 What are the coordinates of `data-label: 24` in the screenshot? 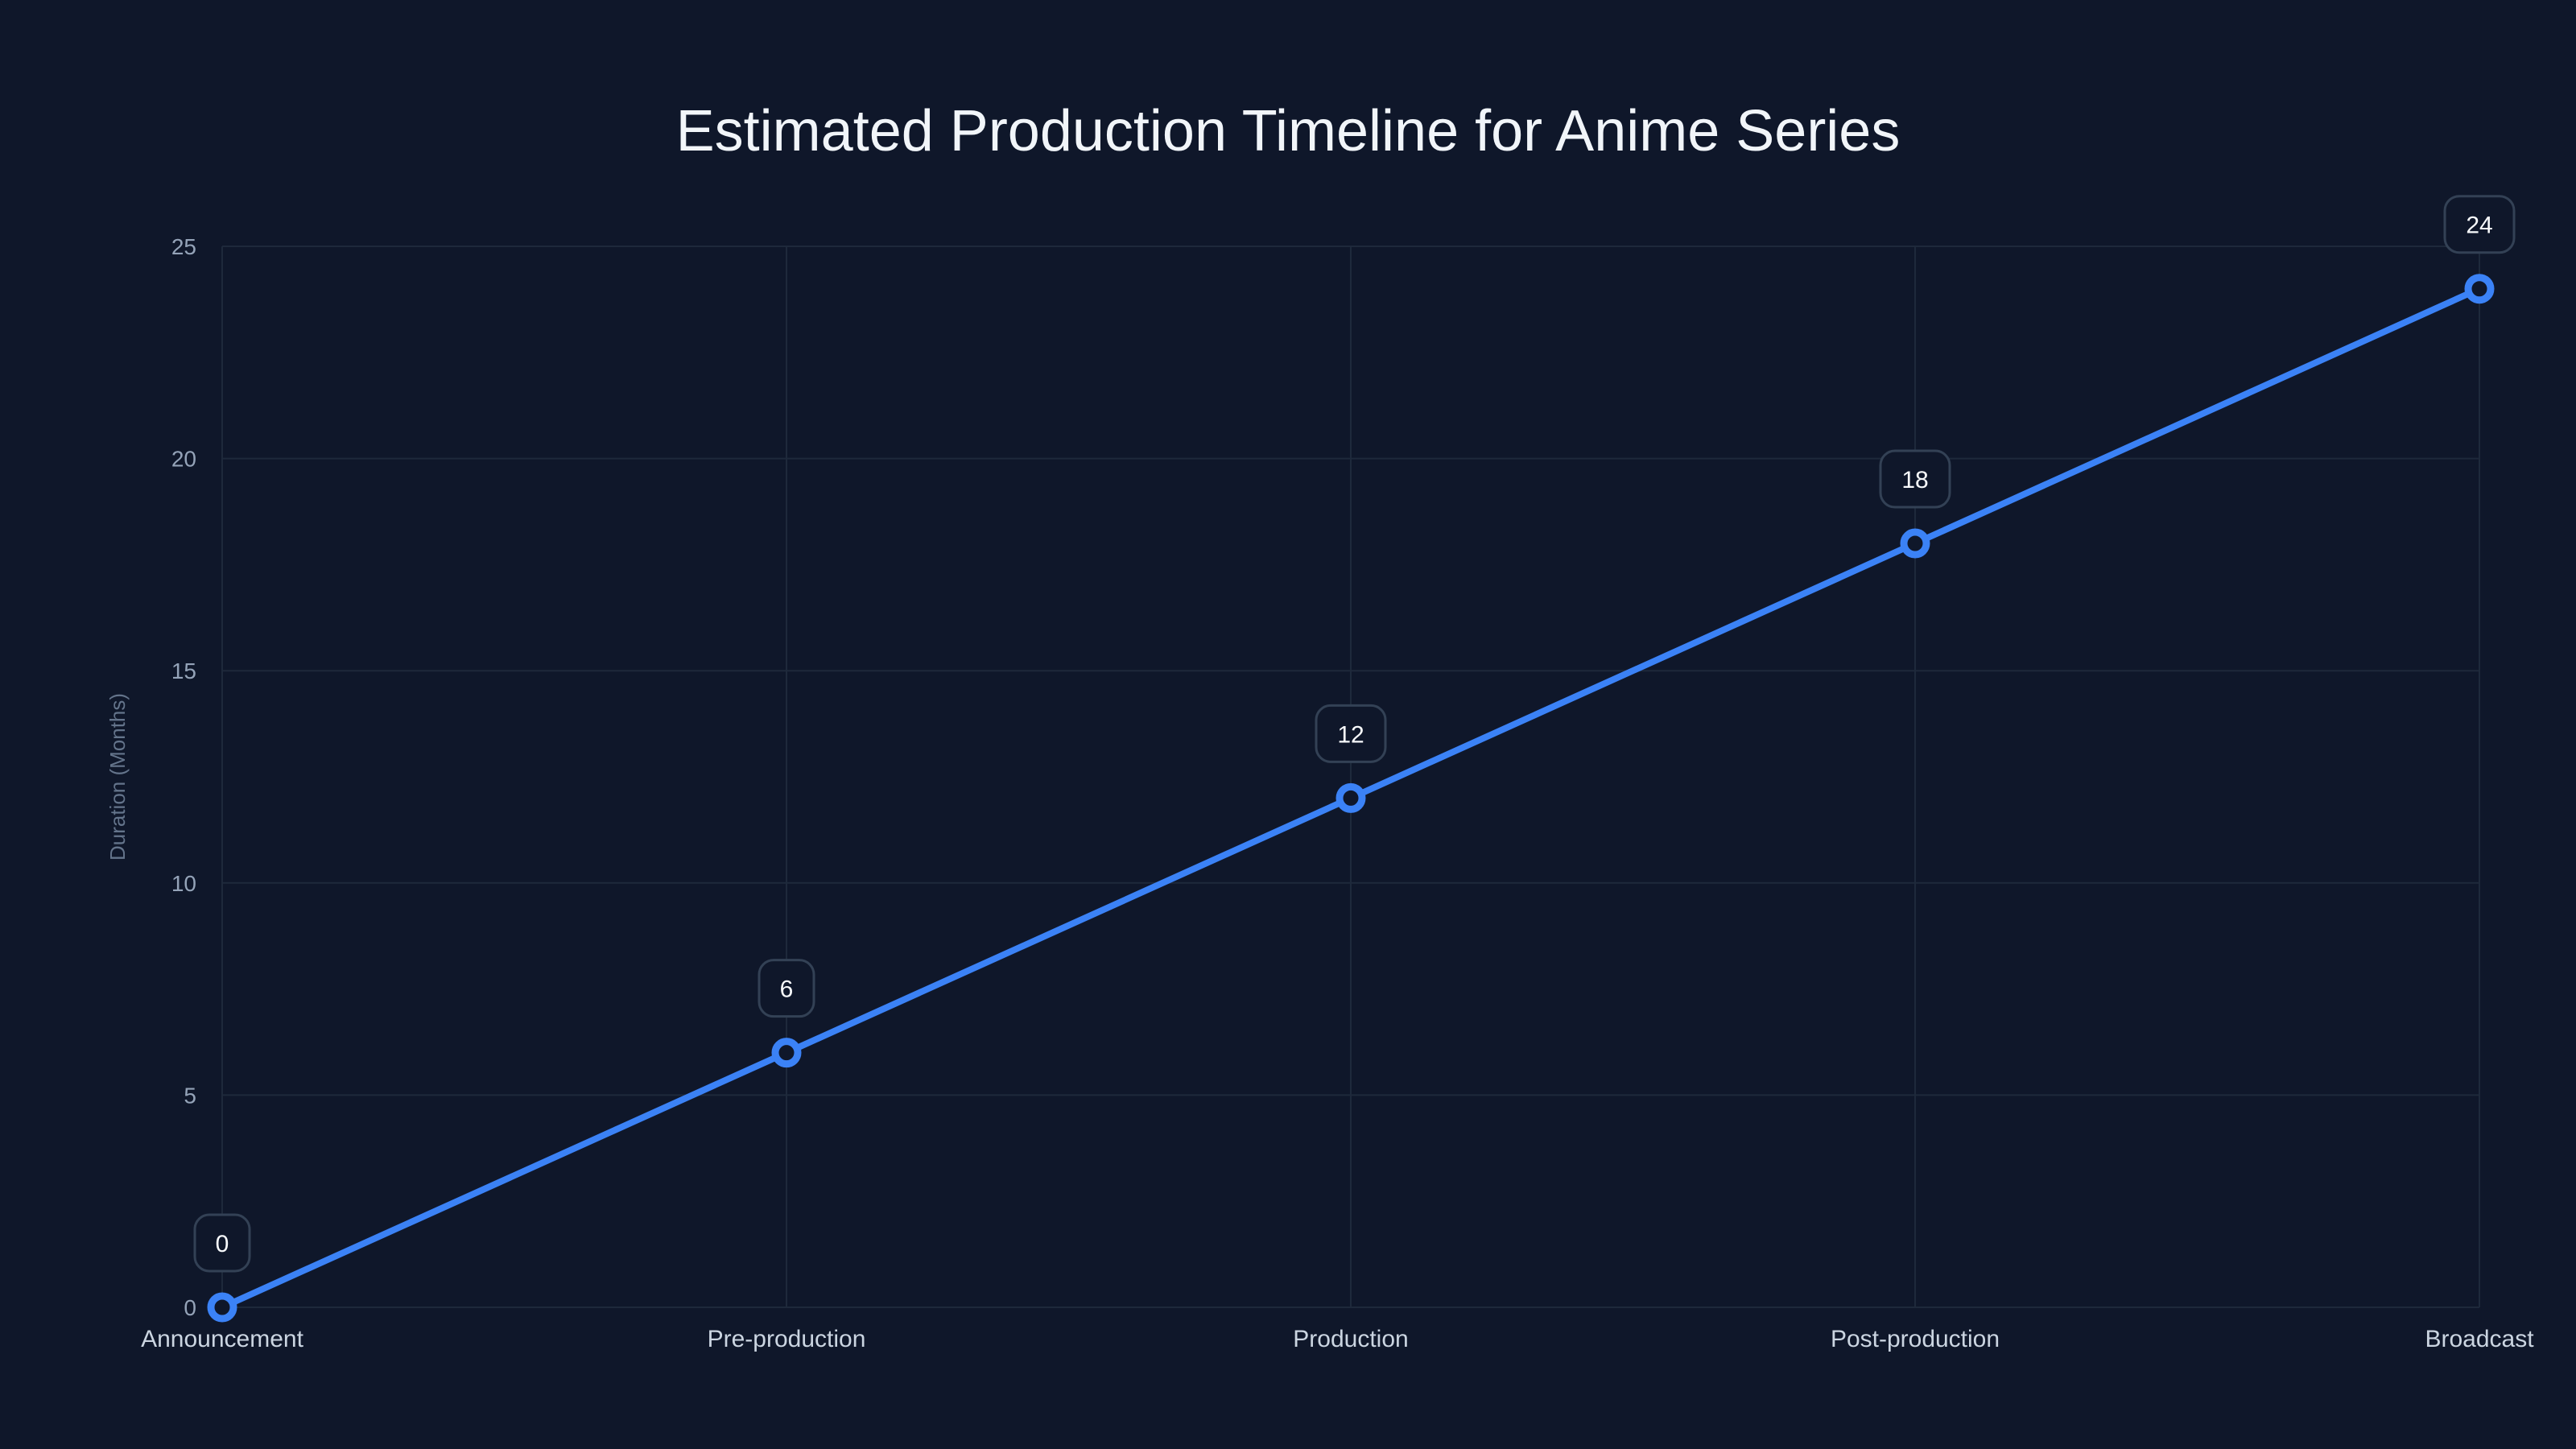 It's located at (2479, 226).